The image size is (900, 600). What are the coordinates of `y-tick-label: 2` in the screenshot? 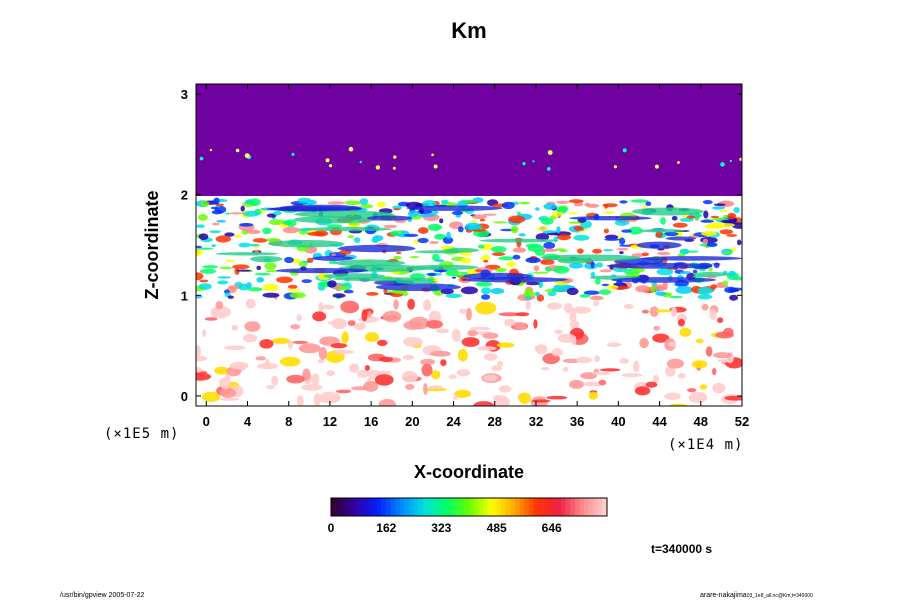 It's located at (184, 195).